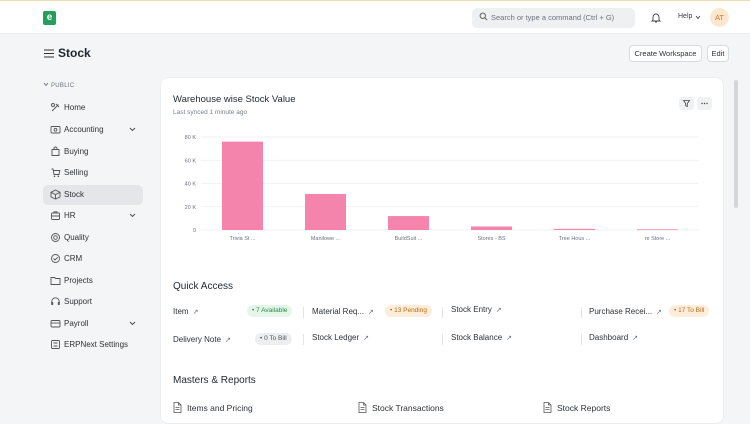  What do you see at coordinates (84, 129) in the screenshot?
I see `sidebar-item-label: Accounting` at bounding box center [84, 129].